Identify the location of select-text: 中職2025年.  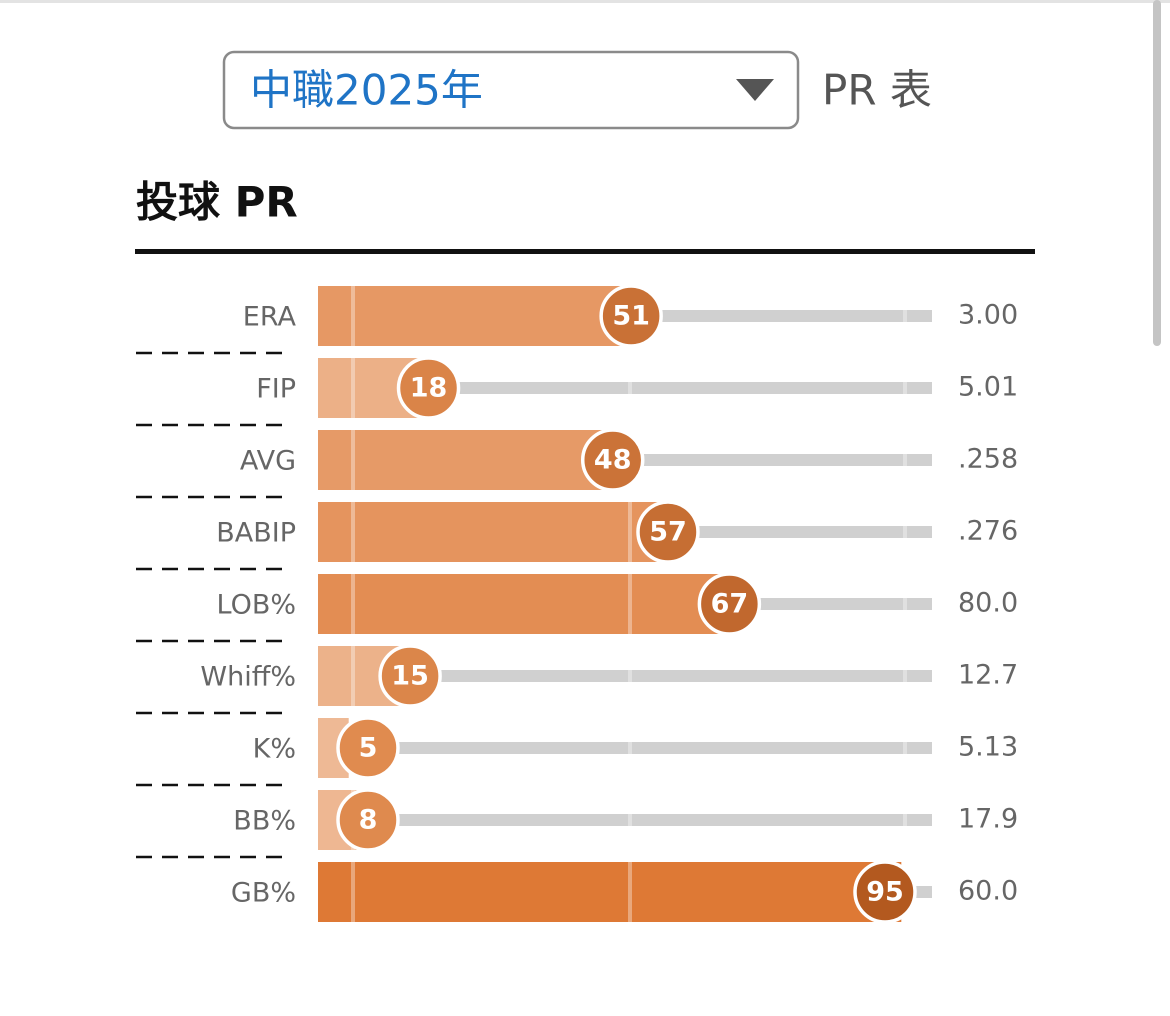
(366, 90).